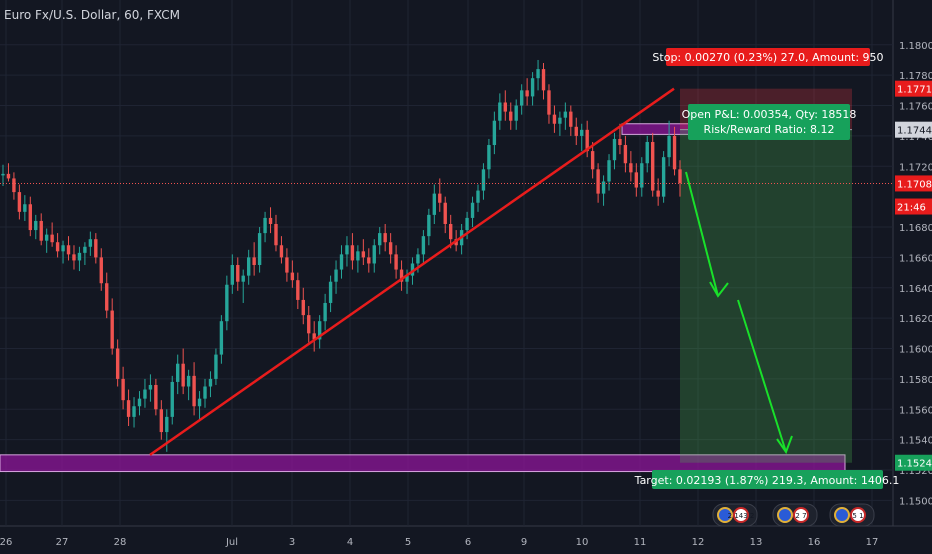 The height and width of the screenshot is (554, 932). Describe the element at coordinates (784, 445) in the screenshot. I see `projection-arrow-2-head` at that location.